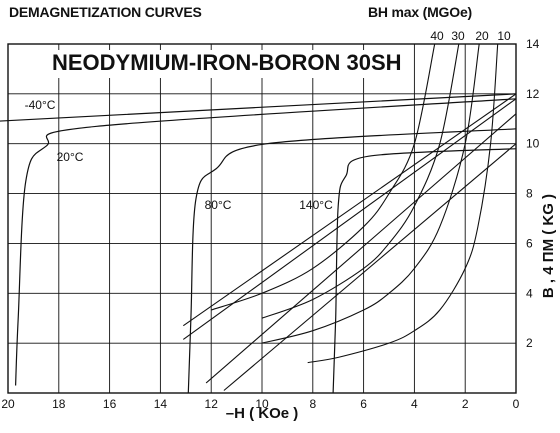  What do you see at coordinates (420, 12) in the screenshot?
I see `bhmax-header: BH max (MGOe)` at bounding box center [420, 12].